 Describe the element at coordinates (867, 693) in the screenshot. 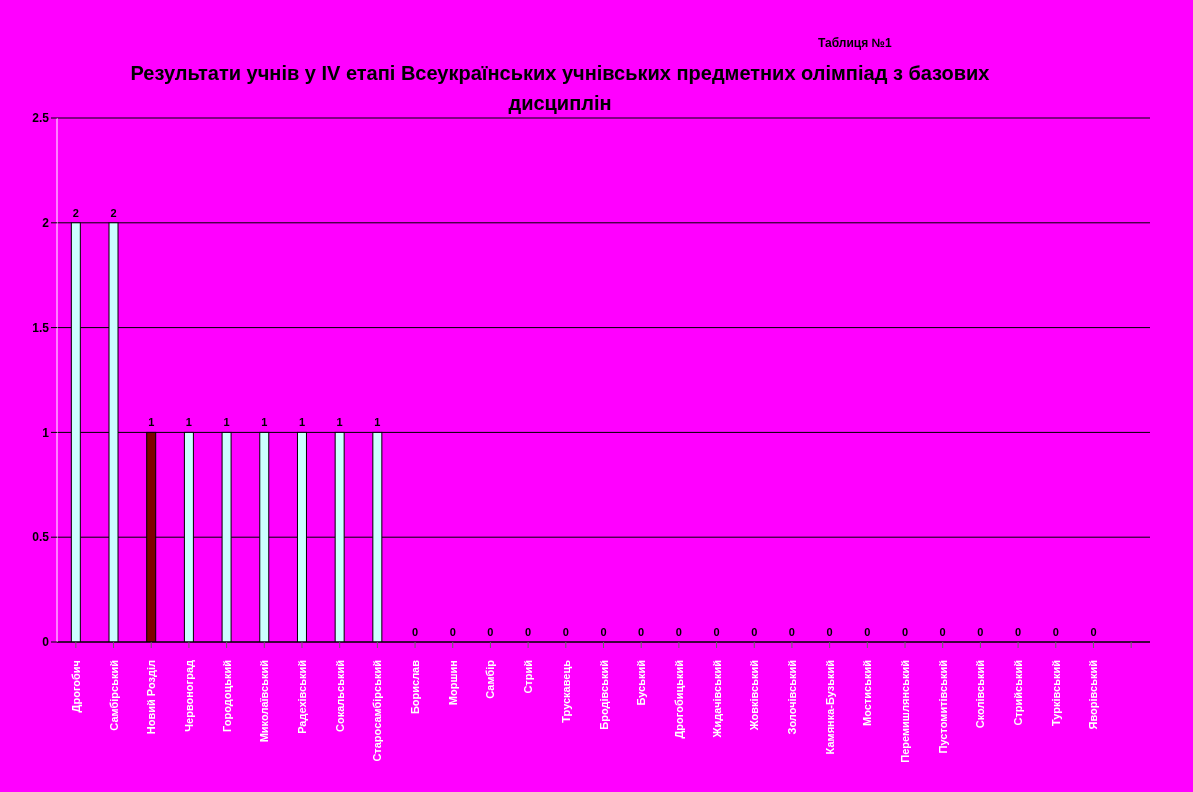

I see `x-tick-label: Мостиський` at that location.